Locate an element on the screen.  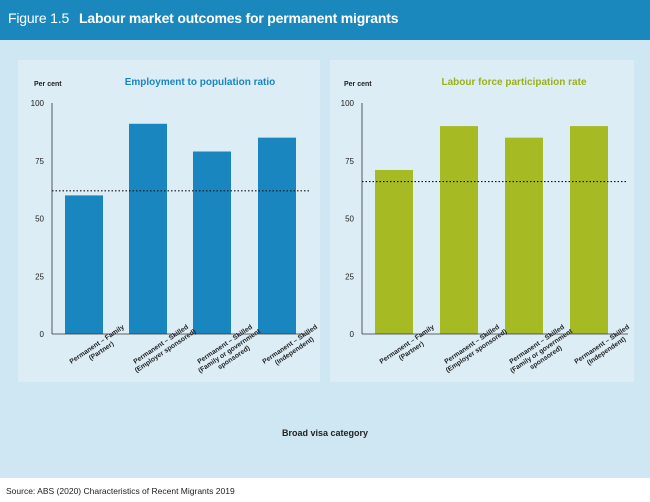
participation-y-tick-label: 75 is located at coordinates (349, 161).